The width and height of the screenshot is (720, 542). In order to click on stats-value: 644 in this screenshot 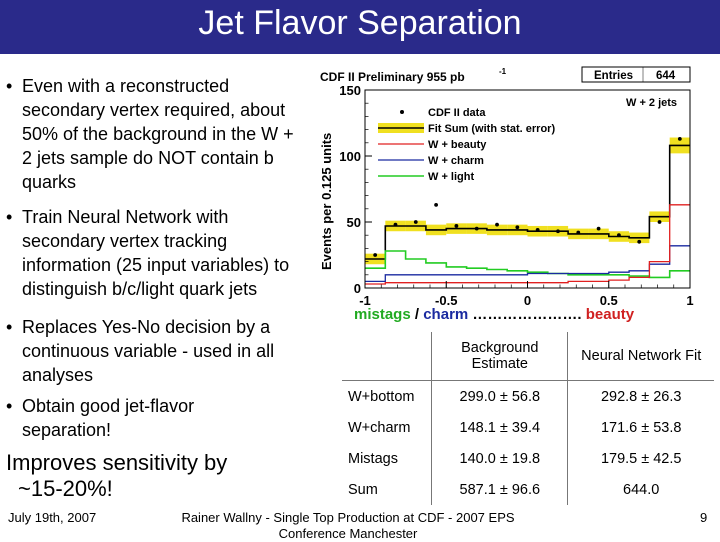, I will do `click(666, 76)`.